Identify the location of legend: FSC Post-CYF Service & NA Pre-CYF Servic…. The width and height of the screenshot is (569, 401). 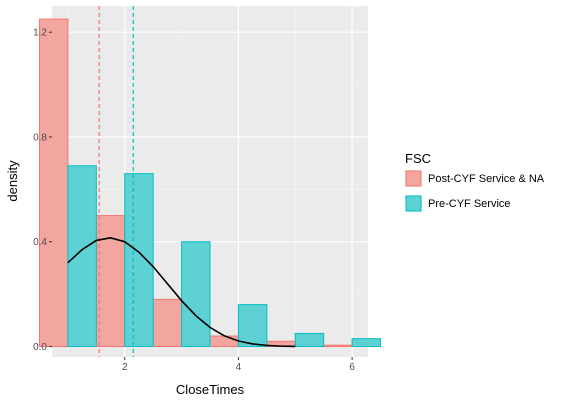
(475, 181).